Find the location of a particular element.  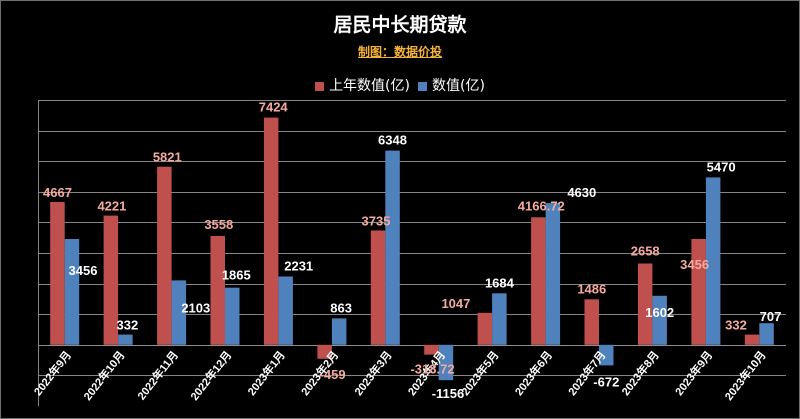

data-label-current-4: 2231 is located at coordinates (298, 266).